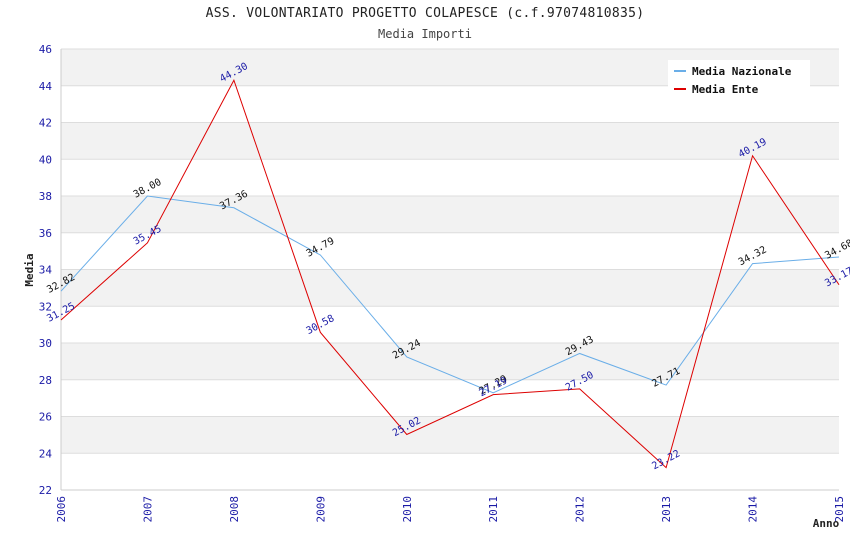  I want to click on y-tick-label: 30, so click(45, 343).